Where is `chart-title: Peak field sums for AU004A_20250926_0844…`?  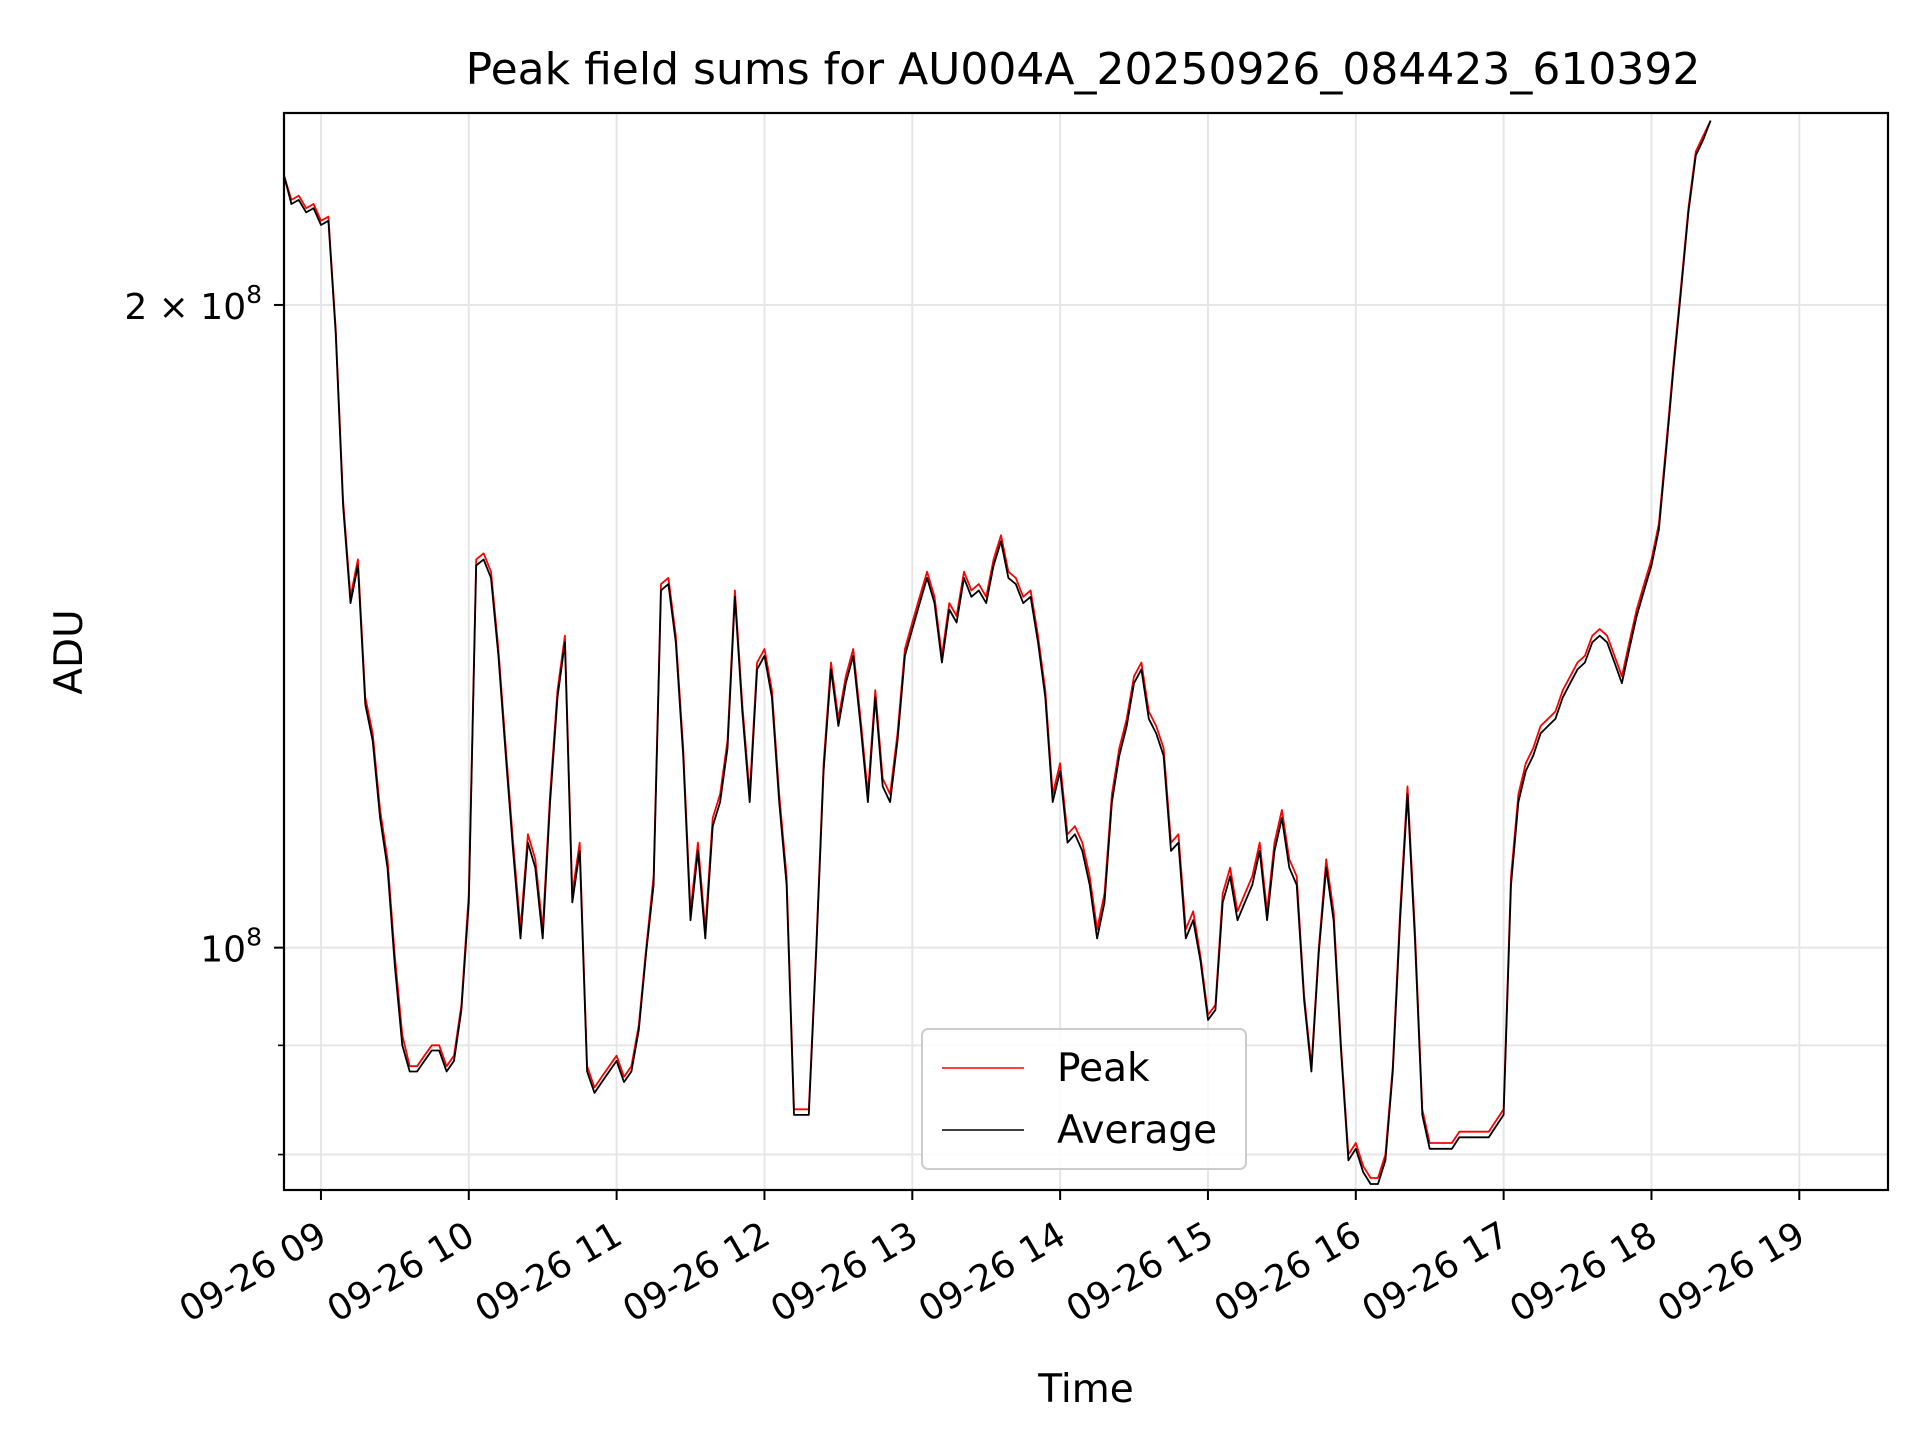 chart-title: Peak field sums for AU004A_20250926_0844… is located at coordinates (1083, 69).